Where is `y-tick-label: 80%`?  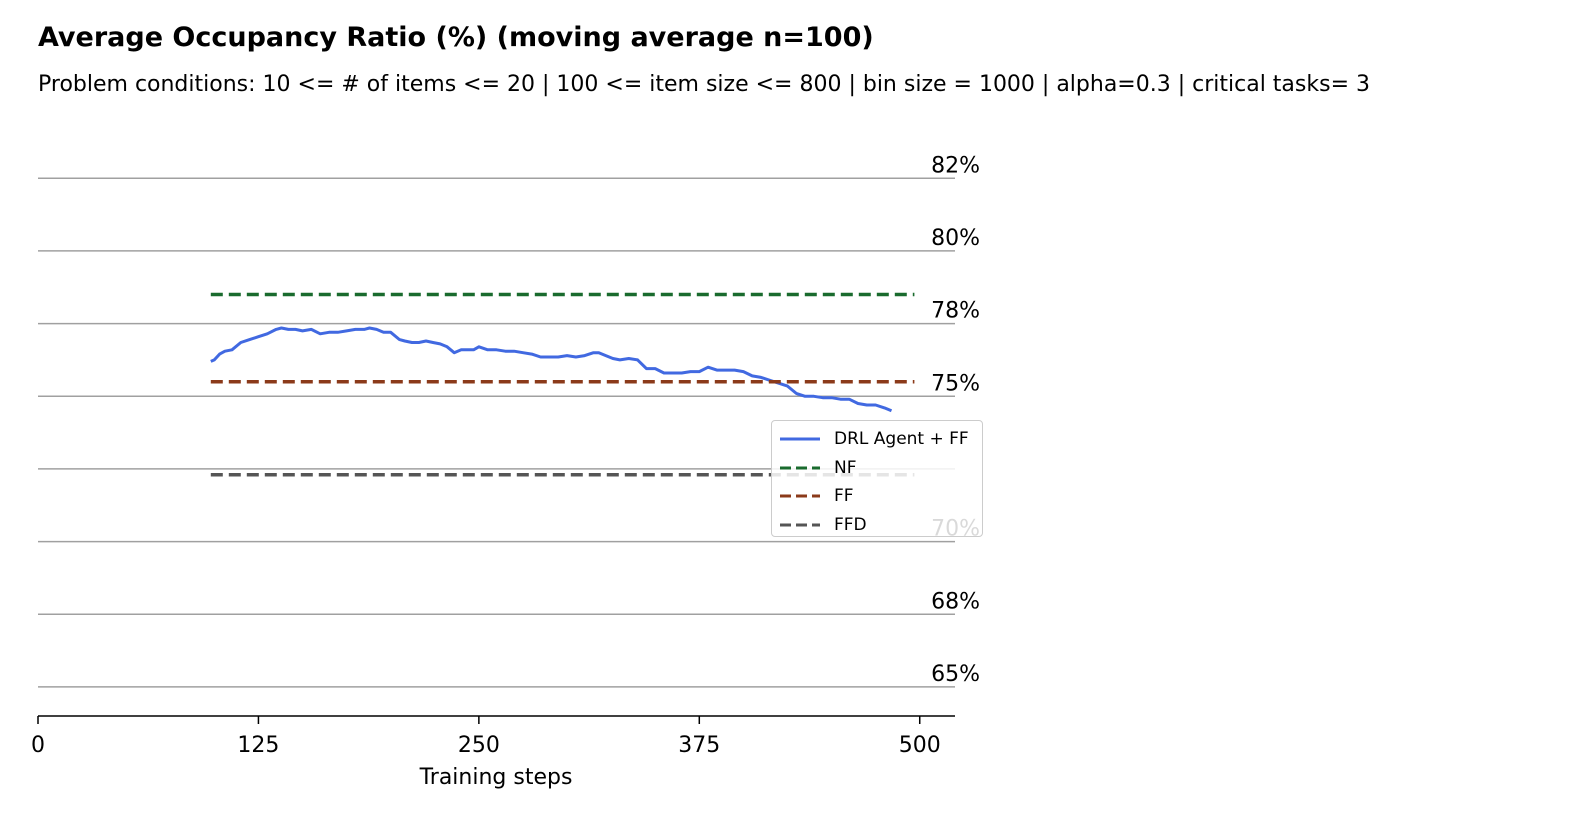
y-tick-label: 80% is located at coordinates (955, 238).